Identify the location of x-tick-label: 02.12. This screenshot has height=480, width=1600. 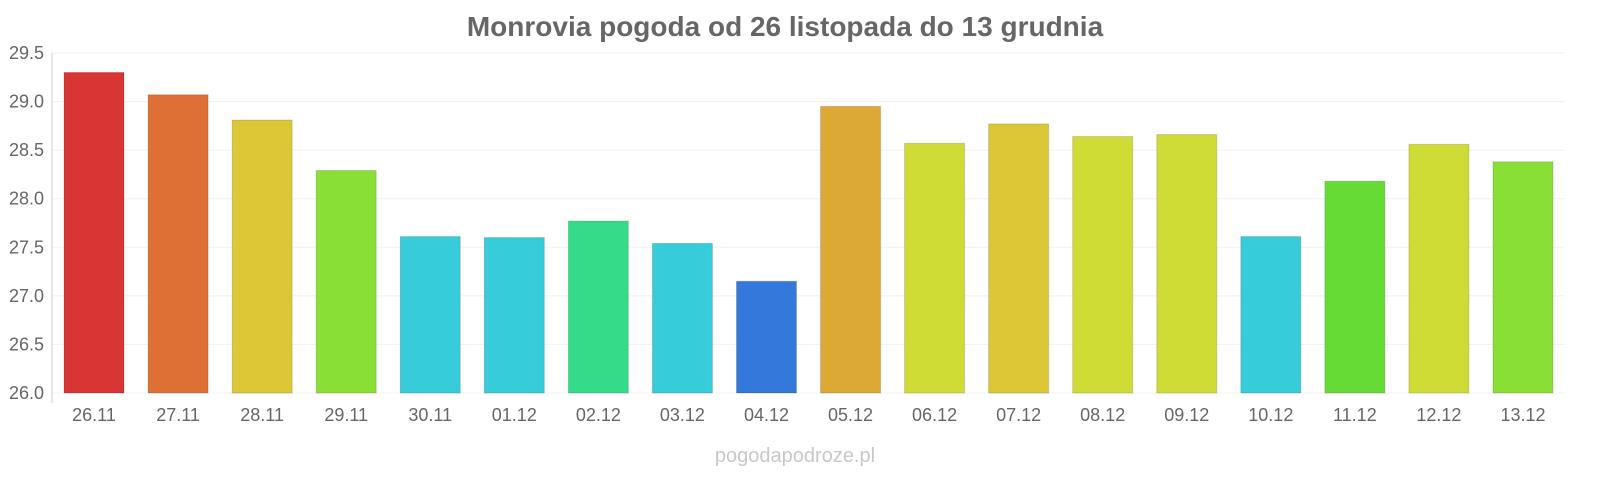
(598, 415).